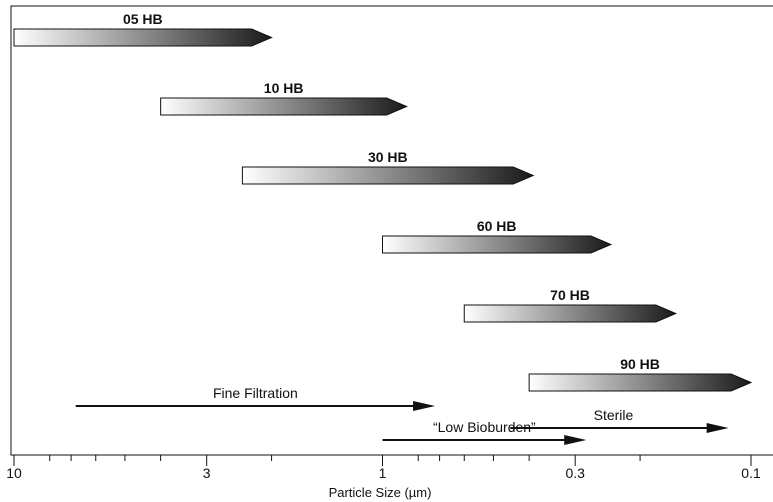  Describe the element at coordinates (575, 473) in the screenshot. I see `tick-label: 0.3` at that location.